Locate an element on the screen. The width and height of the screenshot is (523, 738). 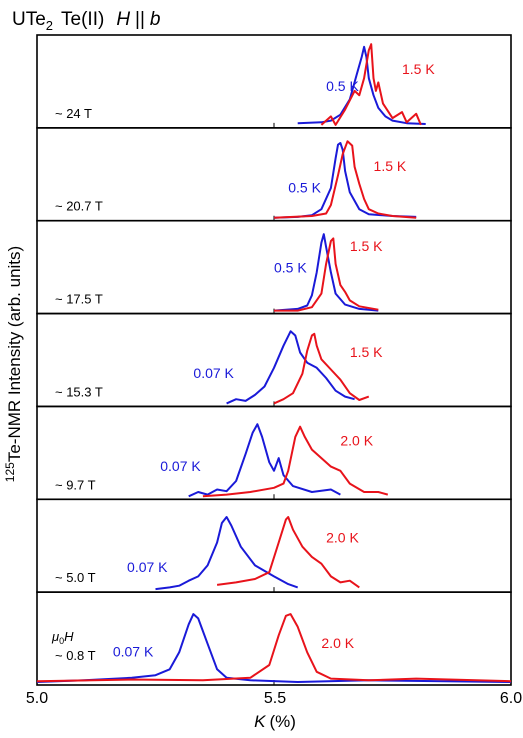
x-tick-label: 5.5 is located at coordinates (275, 698).